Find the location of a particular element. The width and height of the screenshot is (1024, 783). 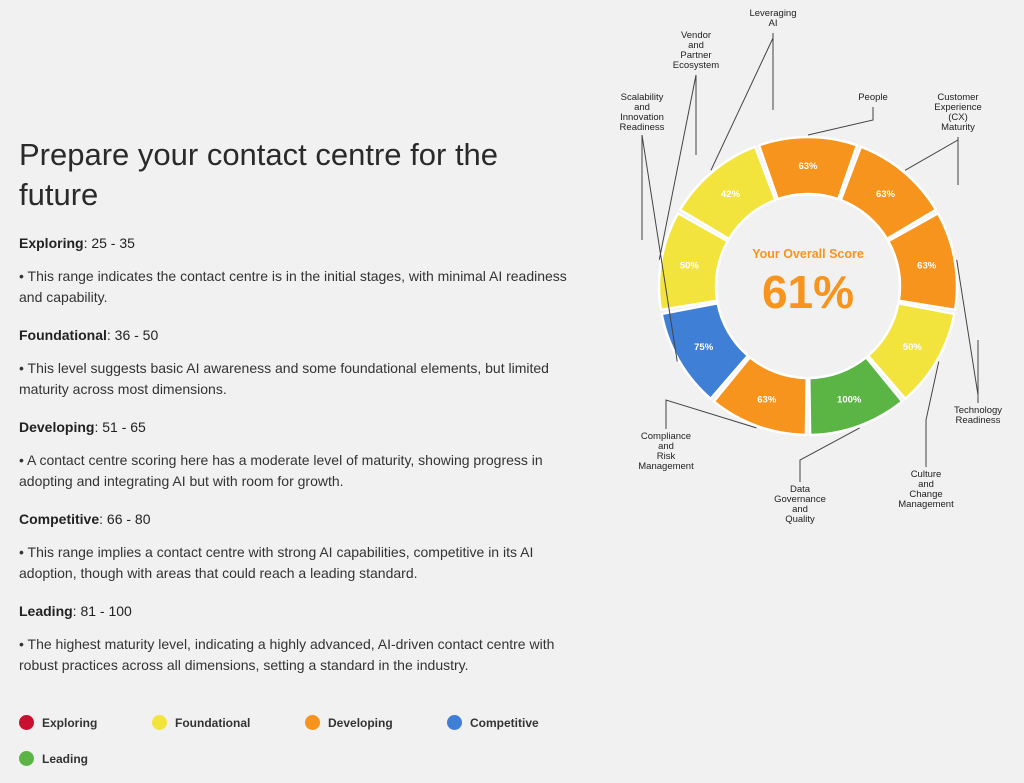

legend-label: Competitive is located at coordinates (504, 722).